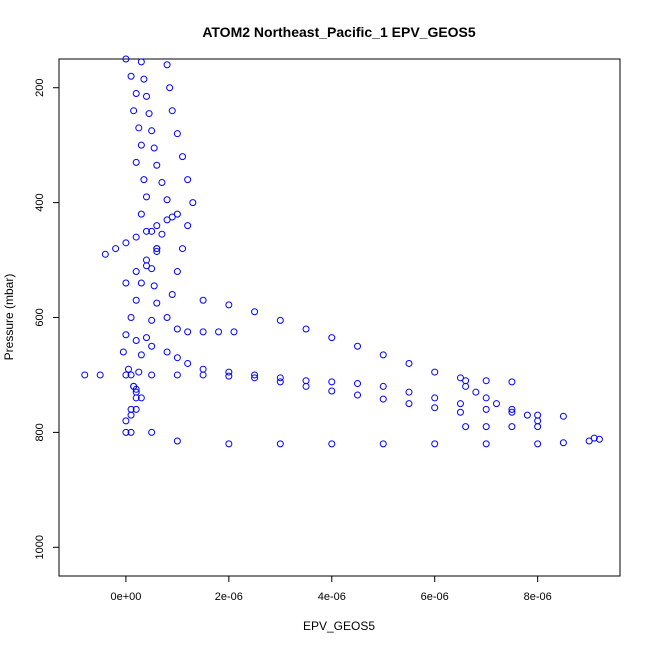 This screenshot has height=650, width=650. I want to click on x-tick-label: 8e-06, so click(538, 597).